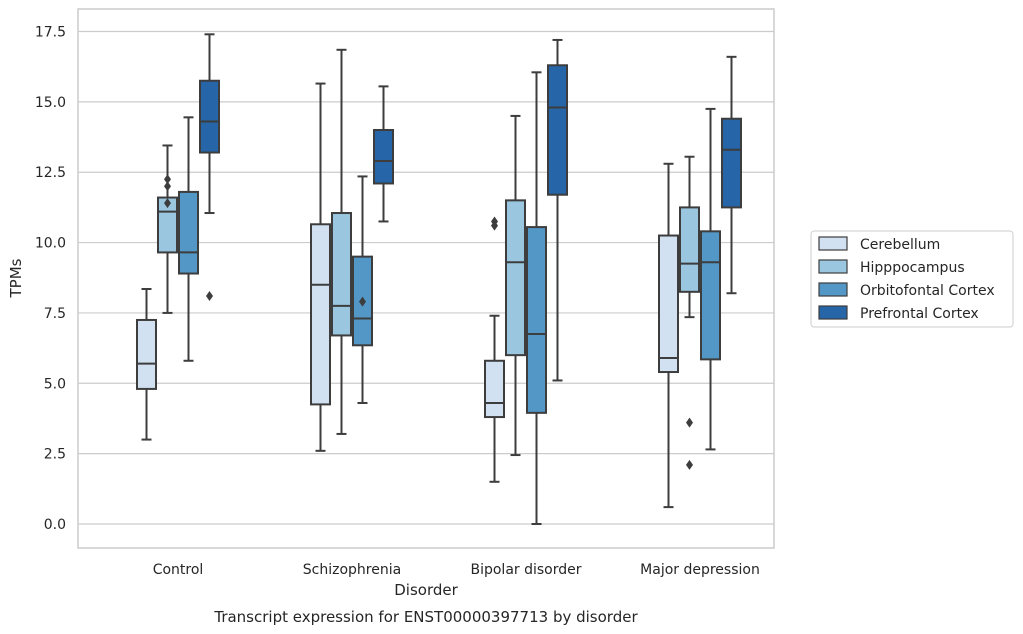 The width and height of the screenshot is (1023, 634). I want to click on x-tick-label: Major depression, so click(700, 570).